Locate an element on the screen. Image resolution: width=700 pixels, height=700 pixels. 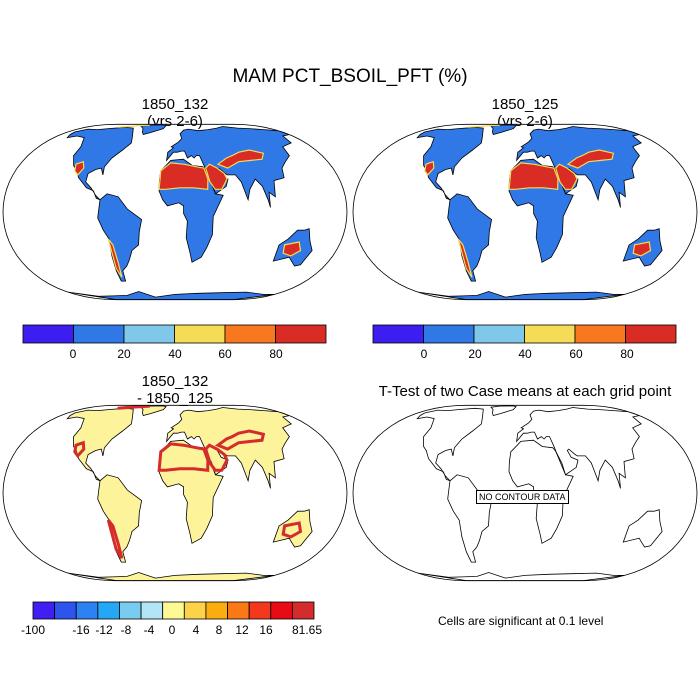
map-ttest is located at coordinates (525, 493).